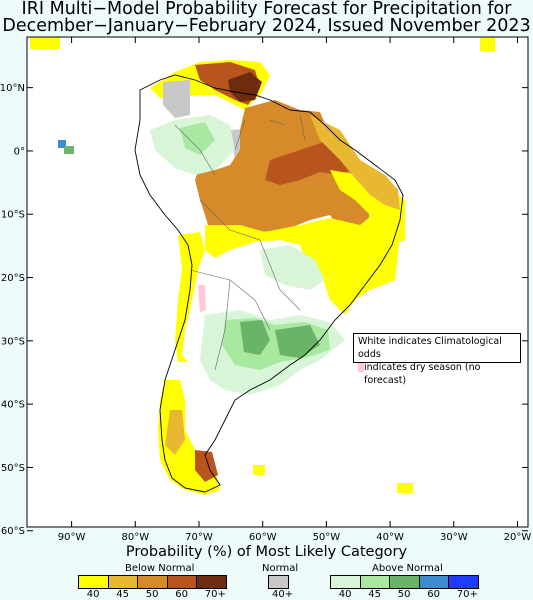 The width and height of the screenshot is (533, 600). What do you see at coordinates (280, 568) in the screenshot?
I see `normal-label: Normal` at bounding box center [280, 568].